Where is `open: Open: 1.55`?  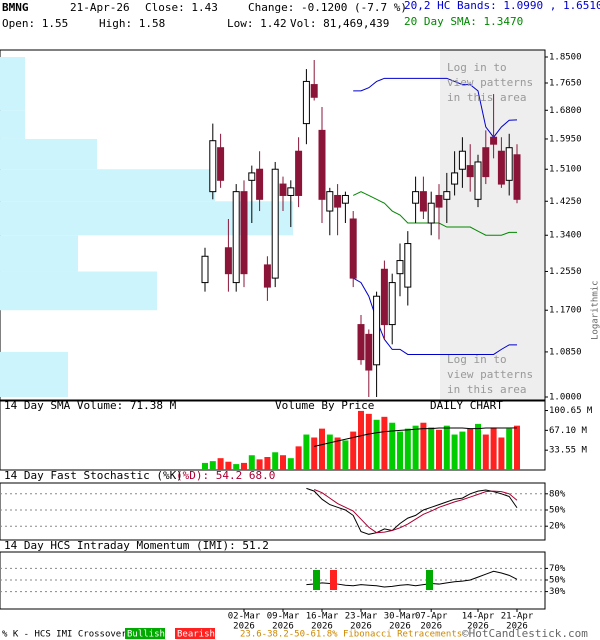 open: Open: 1.55 is located at coordinates (35, 23).